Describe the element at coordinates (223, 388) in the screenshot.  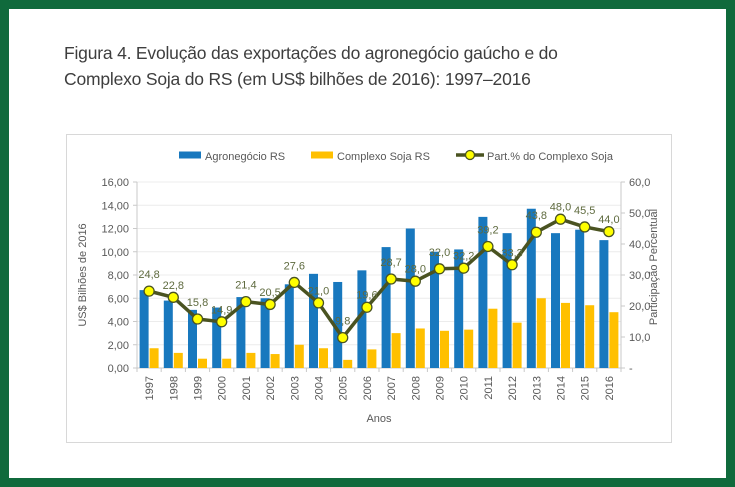
I see `x-axis-tick-label: 2000` at that location.